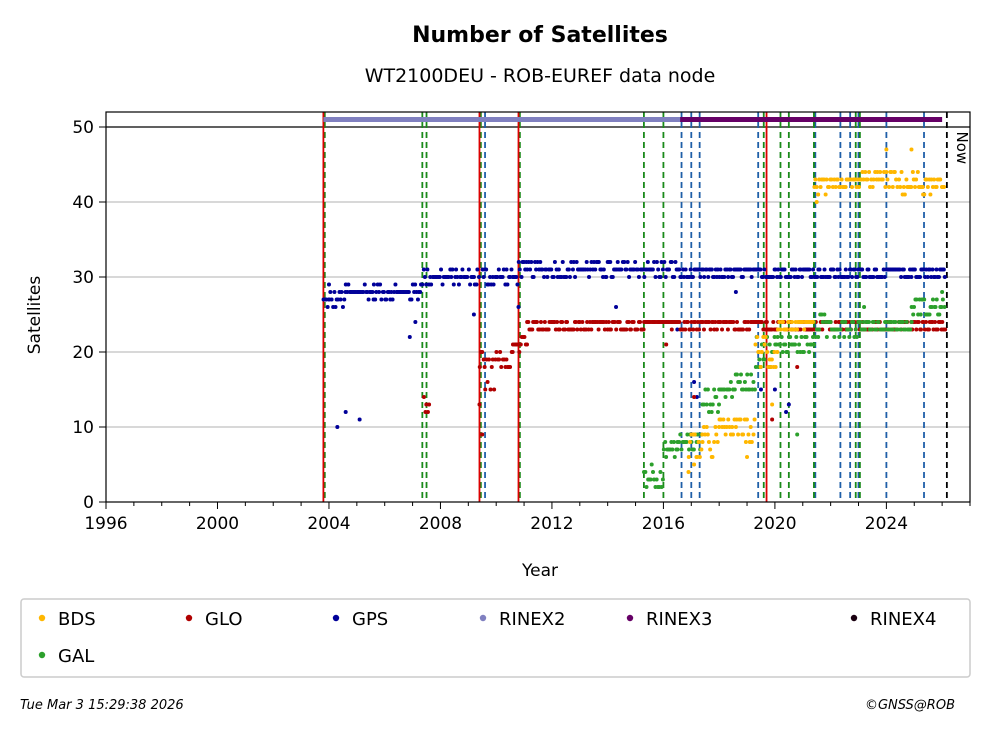 This screenshot has width=993, height=734. Describe the element at coordinates (214, 619) in the screenshot. I see `legend-item-glo: GLO` at that location.